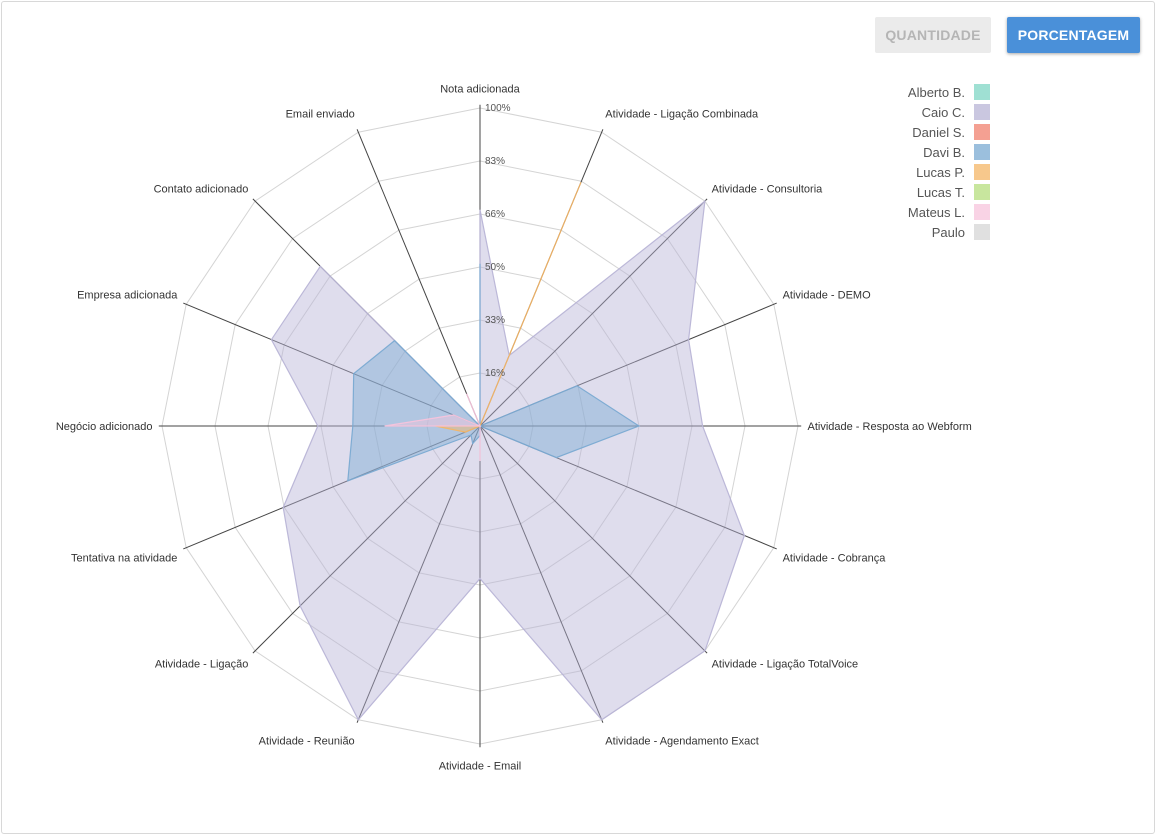 This screenshot has height=837, width=1158. I want to click on legend-label: Mateus L., so click(936, 212).